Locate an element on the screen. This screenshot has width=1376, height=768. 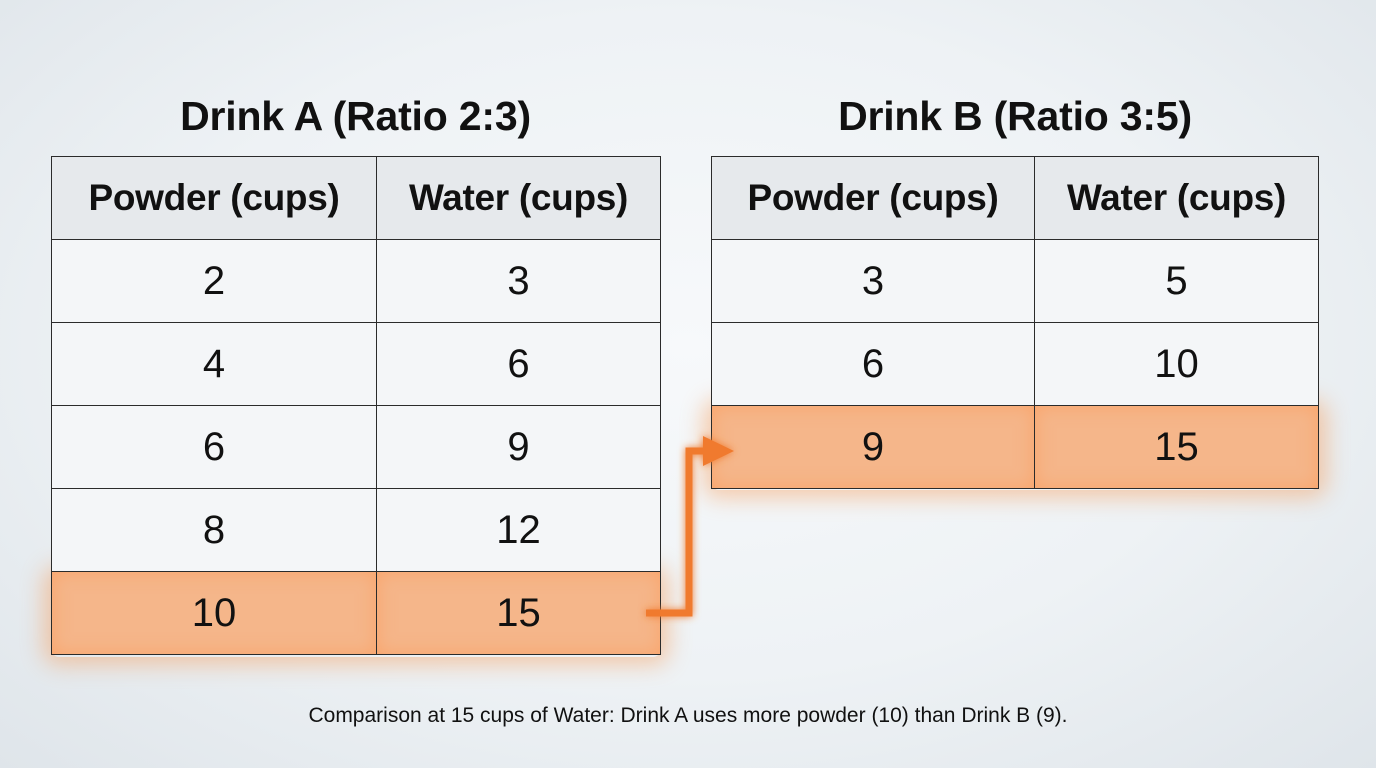
drink-b-highlighted-row: 9 15 is located at coordinates (1015, 447).